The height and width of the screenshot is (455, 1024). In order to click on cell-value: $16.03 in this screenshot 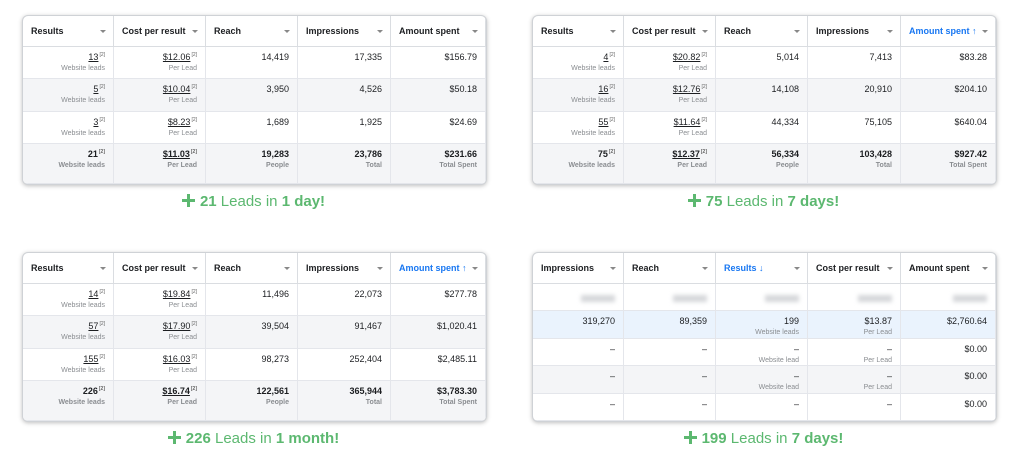, I will do `click(176, 358)`.